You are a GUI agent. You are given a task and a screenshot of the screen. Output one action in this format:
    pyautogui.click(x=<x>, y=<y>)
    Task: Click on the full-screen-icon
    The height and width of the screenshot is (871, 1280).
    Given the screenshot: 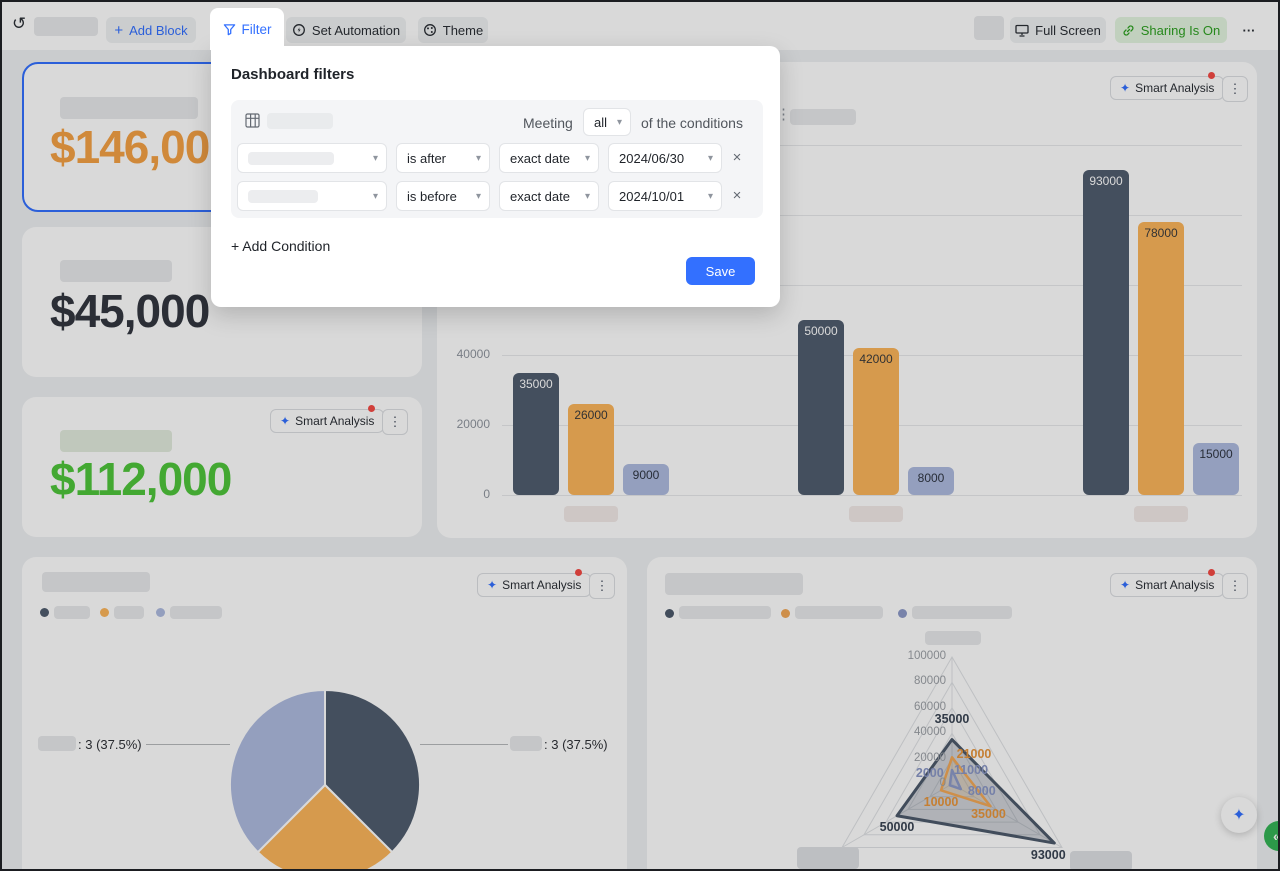 What is the action you would take?
    pyautogui.click(x=1022, y=30)
    